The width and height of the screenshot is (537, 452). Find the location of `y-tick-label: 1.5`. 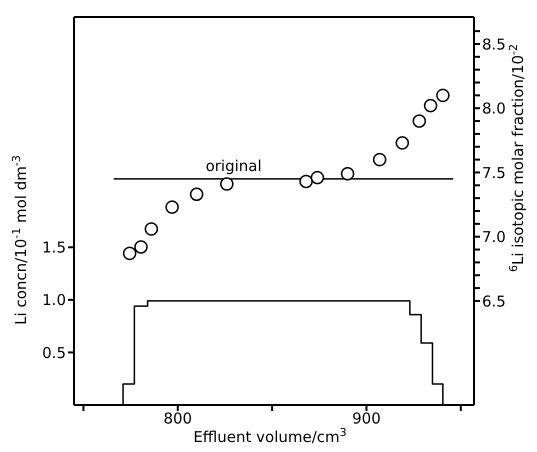

y-tick-label: 1.5 is located at coordinates (54, 247).